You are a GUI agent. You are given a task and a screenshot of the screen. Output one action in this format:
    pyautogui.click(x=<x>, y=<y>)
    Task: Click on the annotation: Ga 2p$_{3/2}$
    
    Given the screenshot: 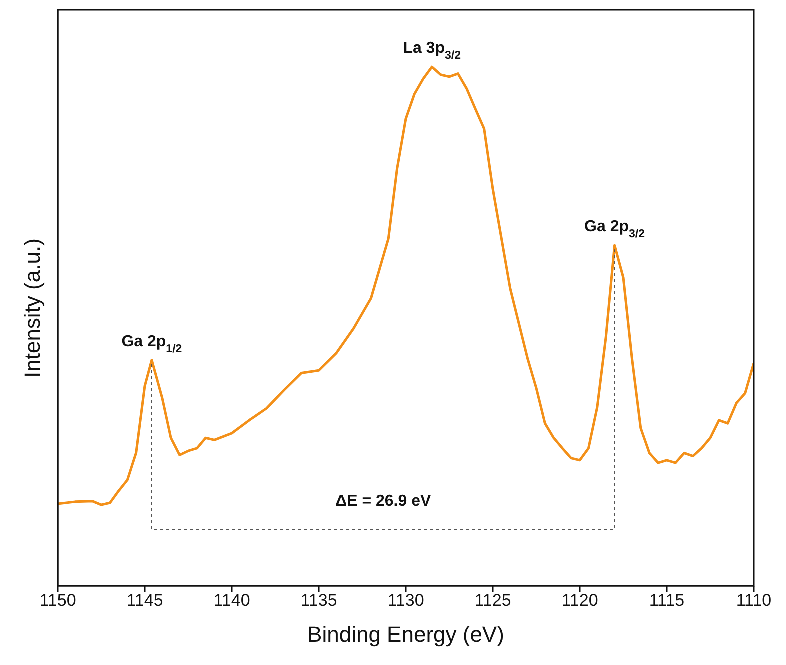 What is the action you would take?
    pyautogui.click(x=615, y=229)
    